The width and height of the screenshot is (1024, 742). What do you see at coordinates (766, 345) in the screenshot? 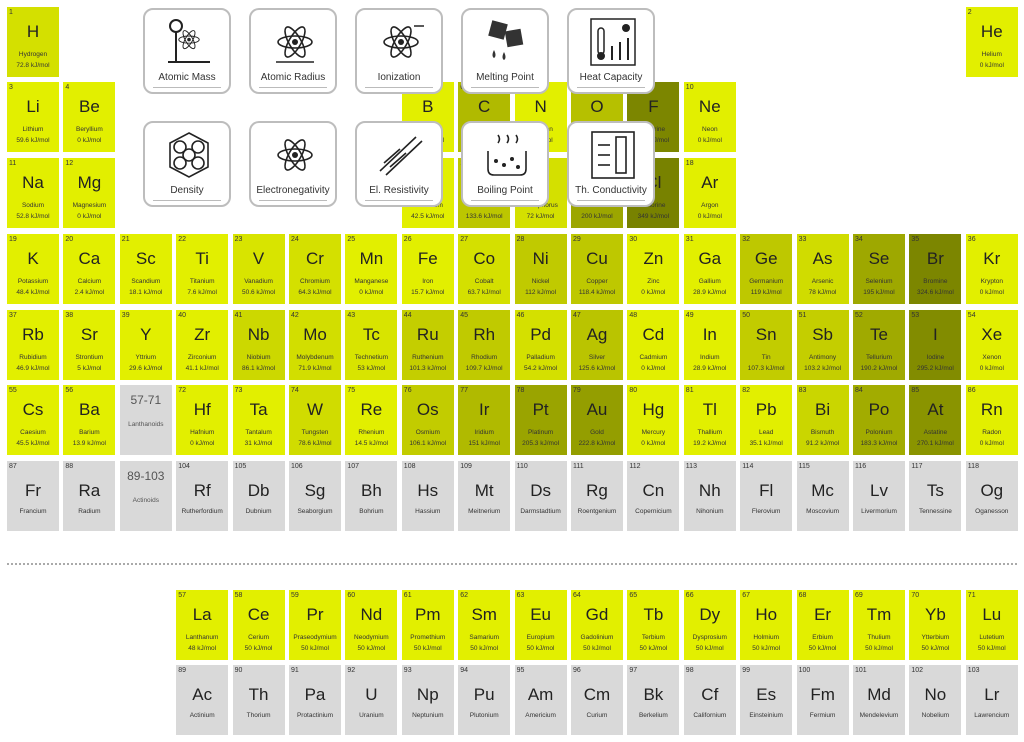
I see `element-cell: 50 Sn Tin 107.3 kJ/mol` at bounding box center [766, 345].